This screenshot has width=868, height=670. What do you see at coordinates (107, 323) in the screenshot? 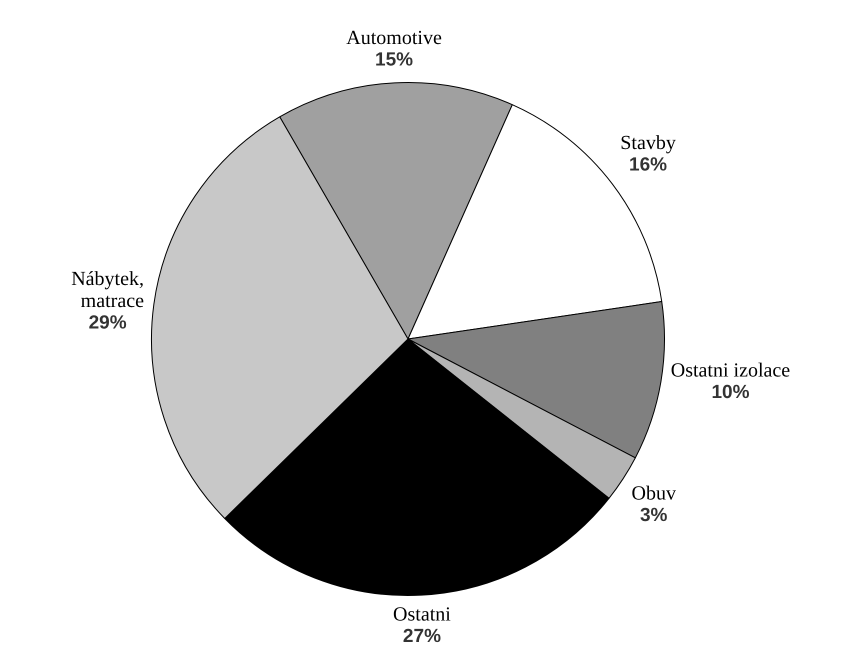
I see `data-label: 29%` at bounding box center [107, 323].